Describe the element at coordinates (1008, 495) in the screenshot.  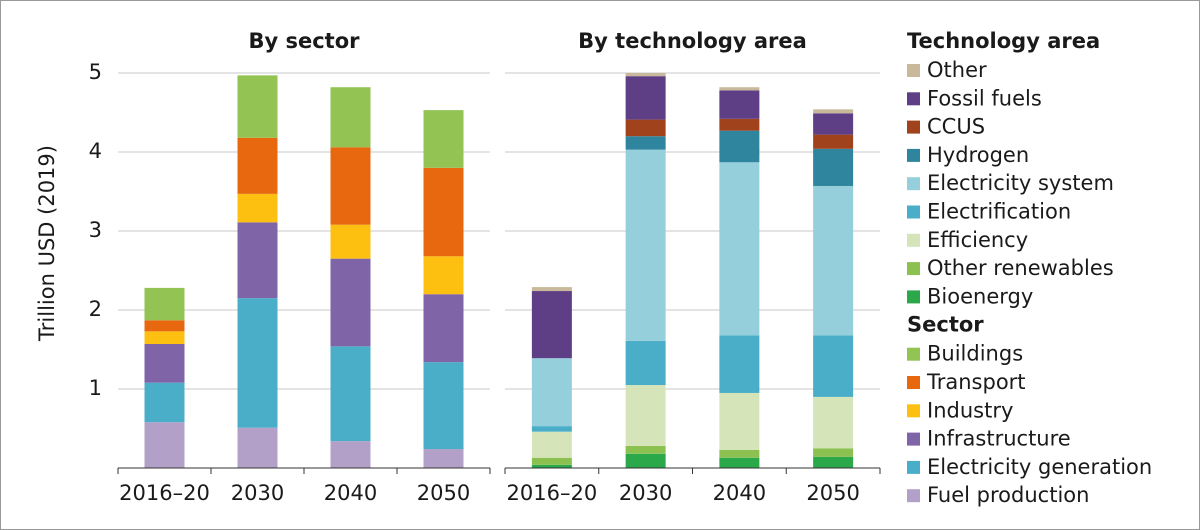
I see `legend-label: Fuel production` at that location.